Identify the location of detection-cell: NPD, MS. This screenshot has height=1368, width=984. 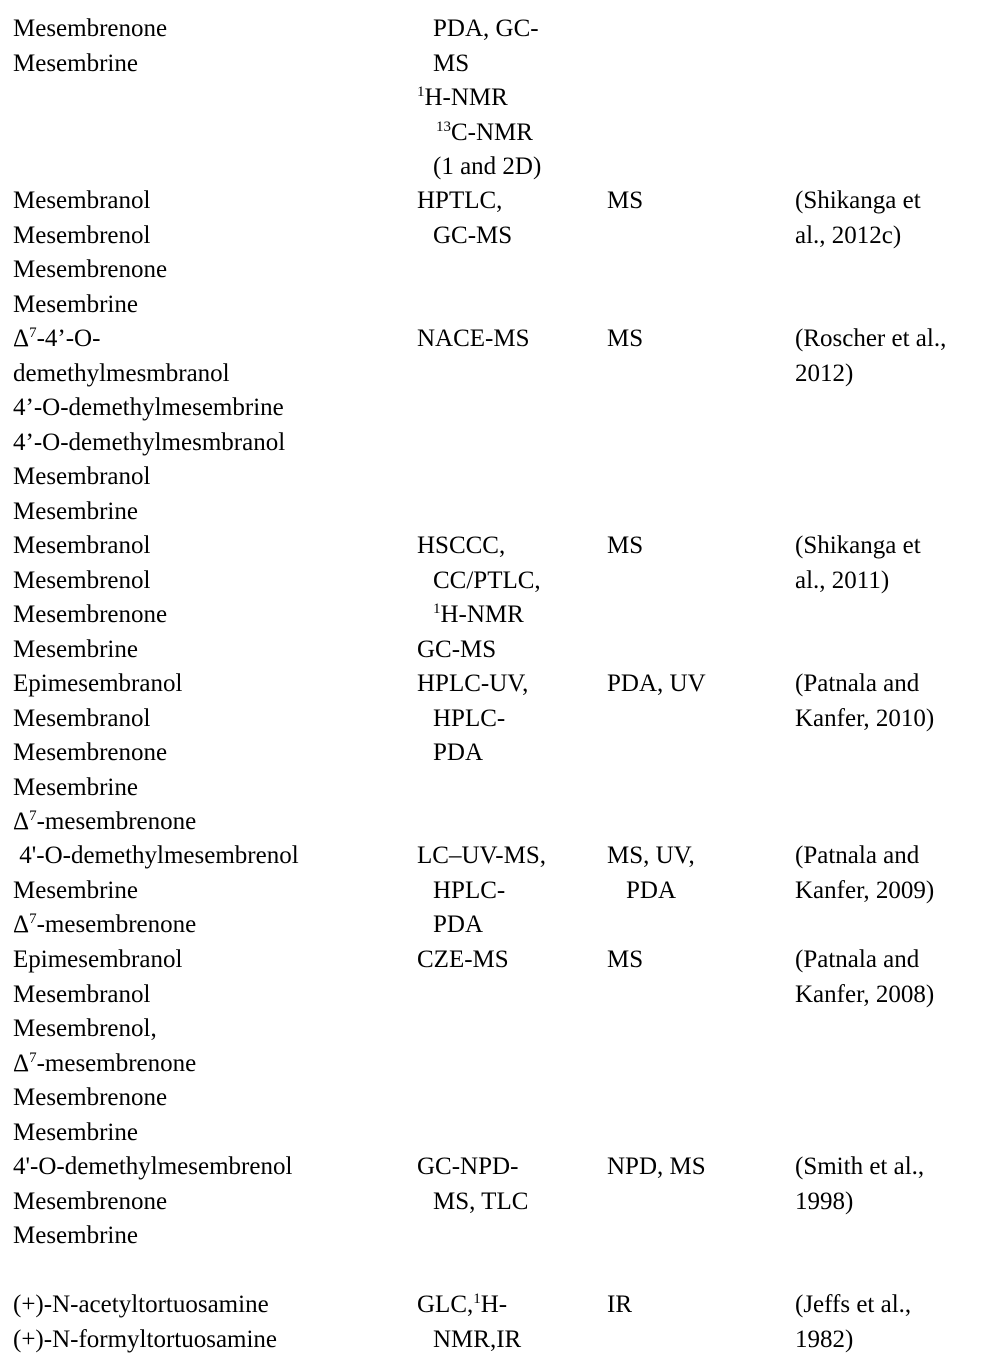
(656, 1167).